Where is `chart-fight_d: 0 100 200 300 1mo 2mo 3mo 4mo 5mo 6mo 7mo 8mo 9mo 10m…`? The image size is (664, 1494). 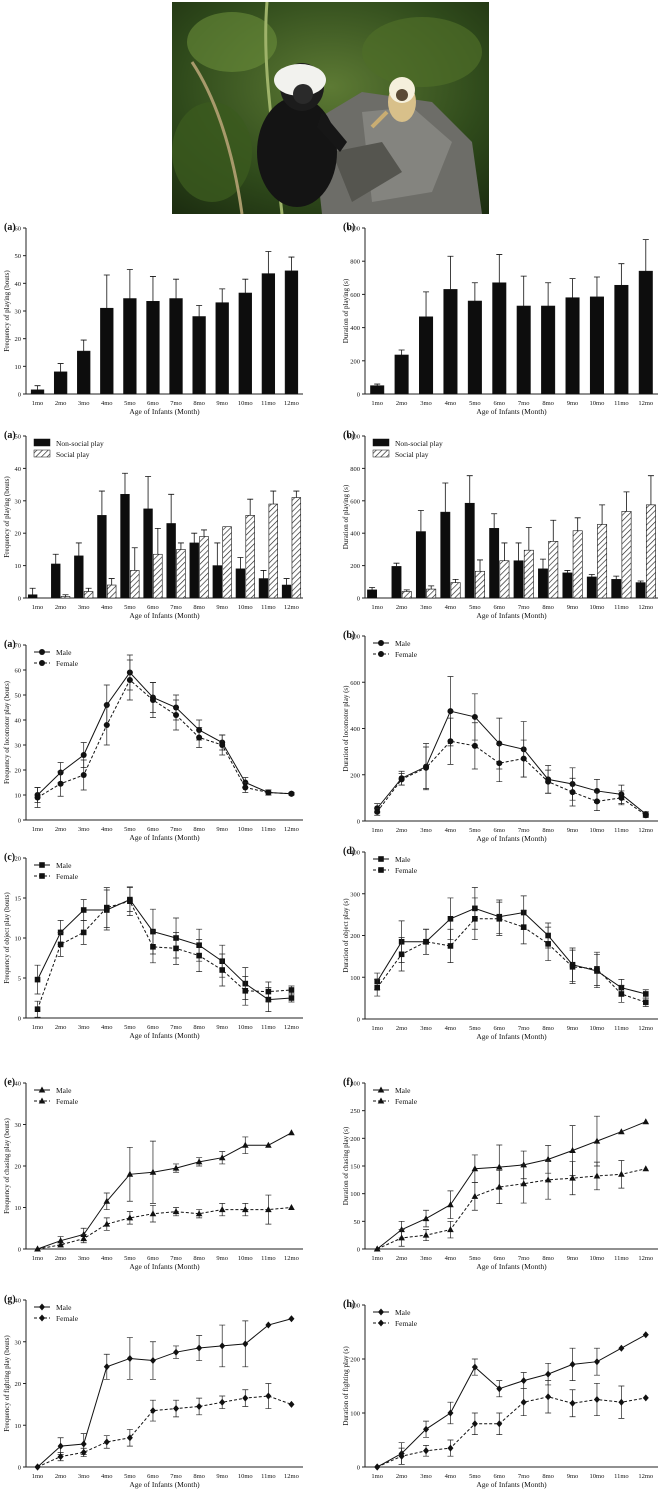
chart-fight_d: 0 100 200 300 1mo 2mo 3mo 4mo 5mo 6mo 7mo 8mo 9mo 10m… is located at coordinates (500, 1394).